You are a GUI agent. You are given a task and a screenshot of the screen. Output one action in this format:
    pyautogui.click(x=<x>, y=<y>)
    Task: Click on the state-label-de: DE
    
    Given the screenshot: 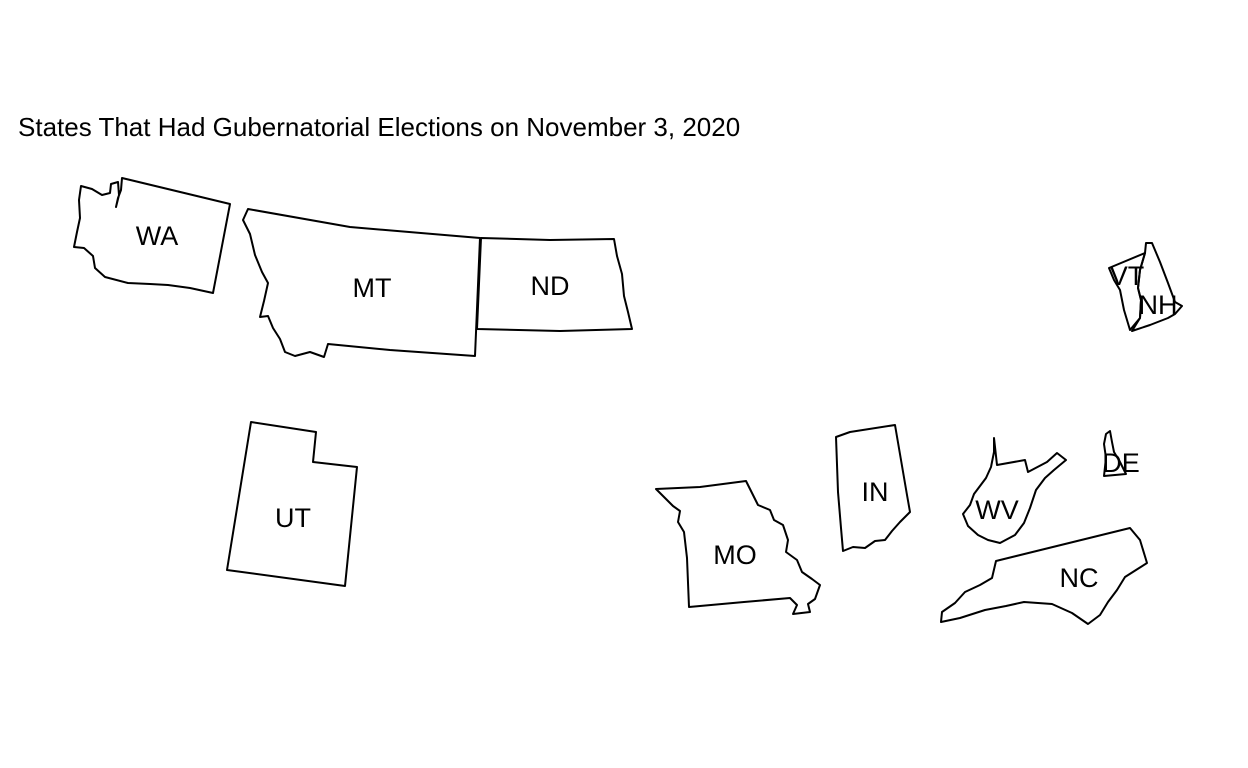 What is the action you would take?
    pyautogui.click(x=1121, y=463)
    